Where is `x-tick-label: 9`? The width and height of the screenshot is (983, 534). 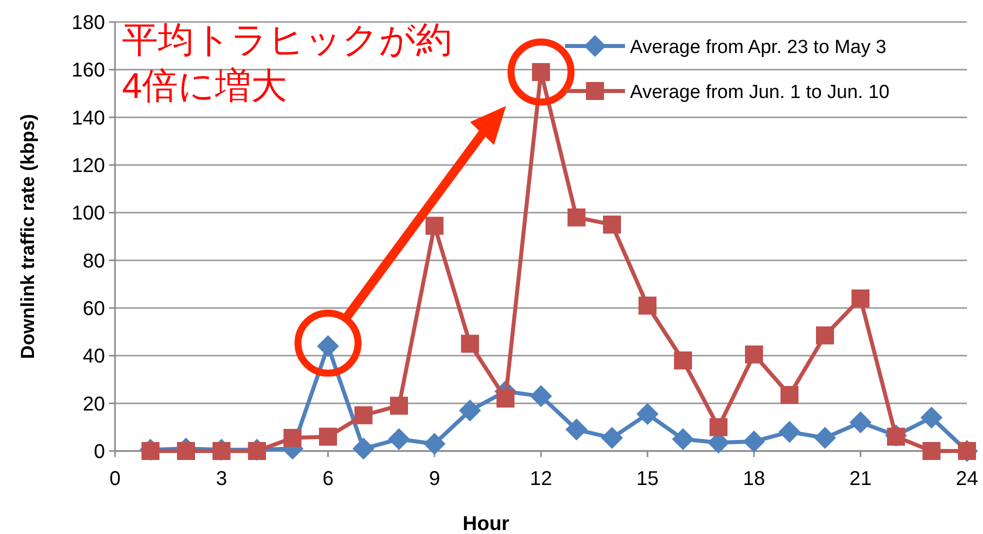
x-tick-label: 9 is located at coordinates (434, 479).